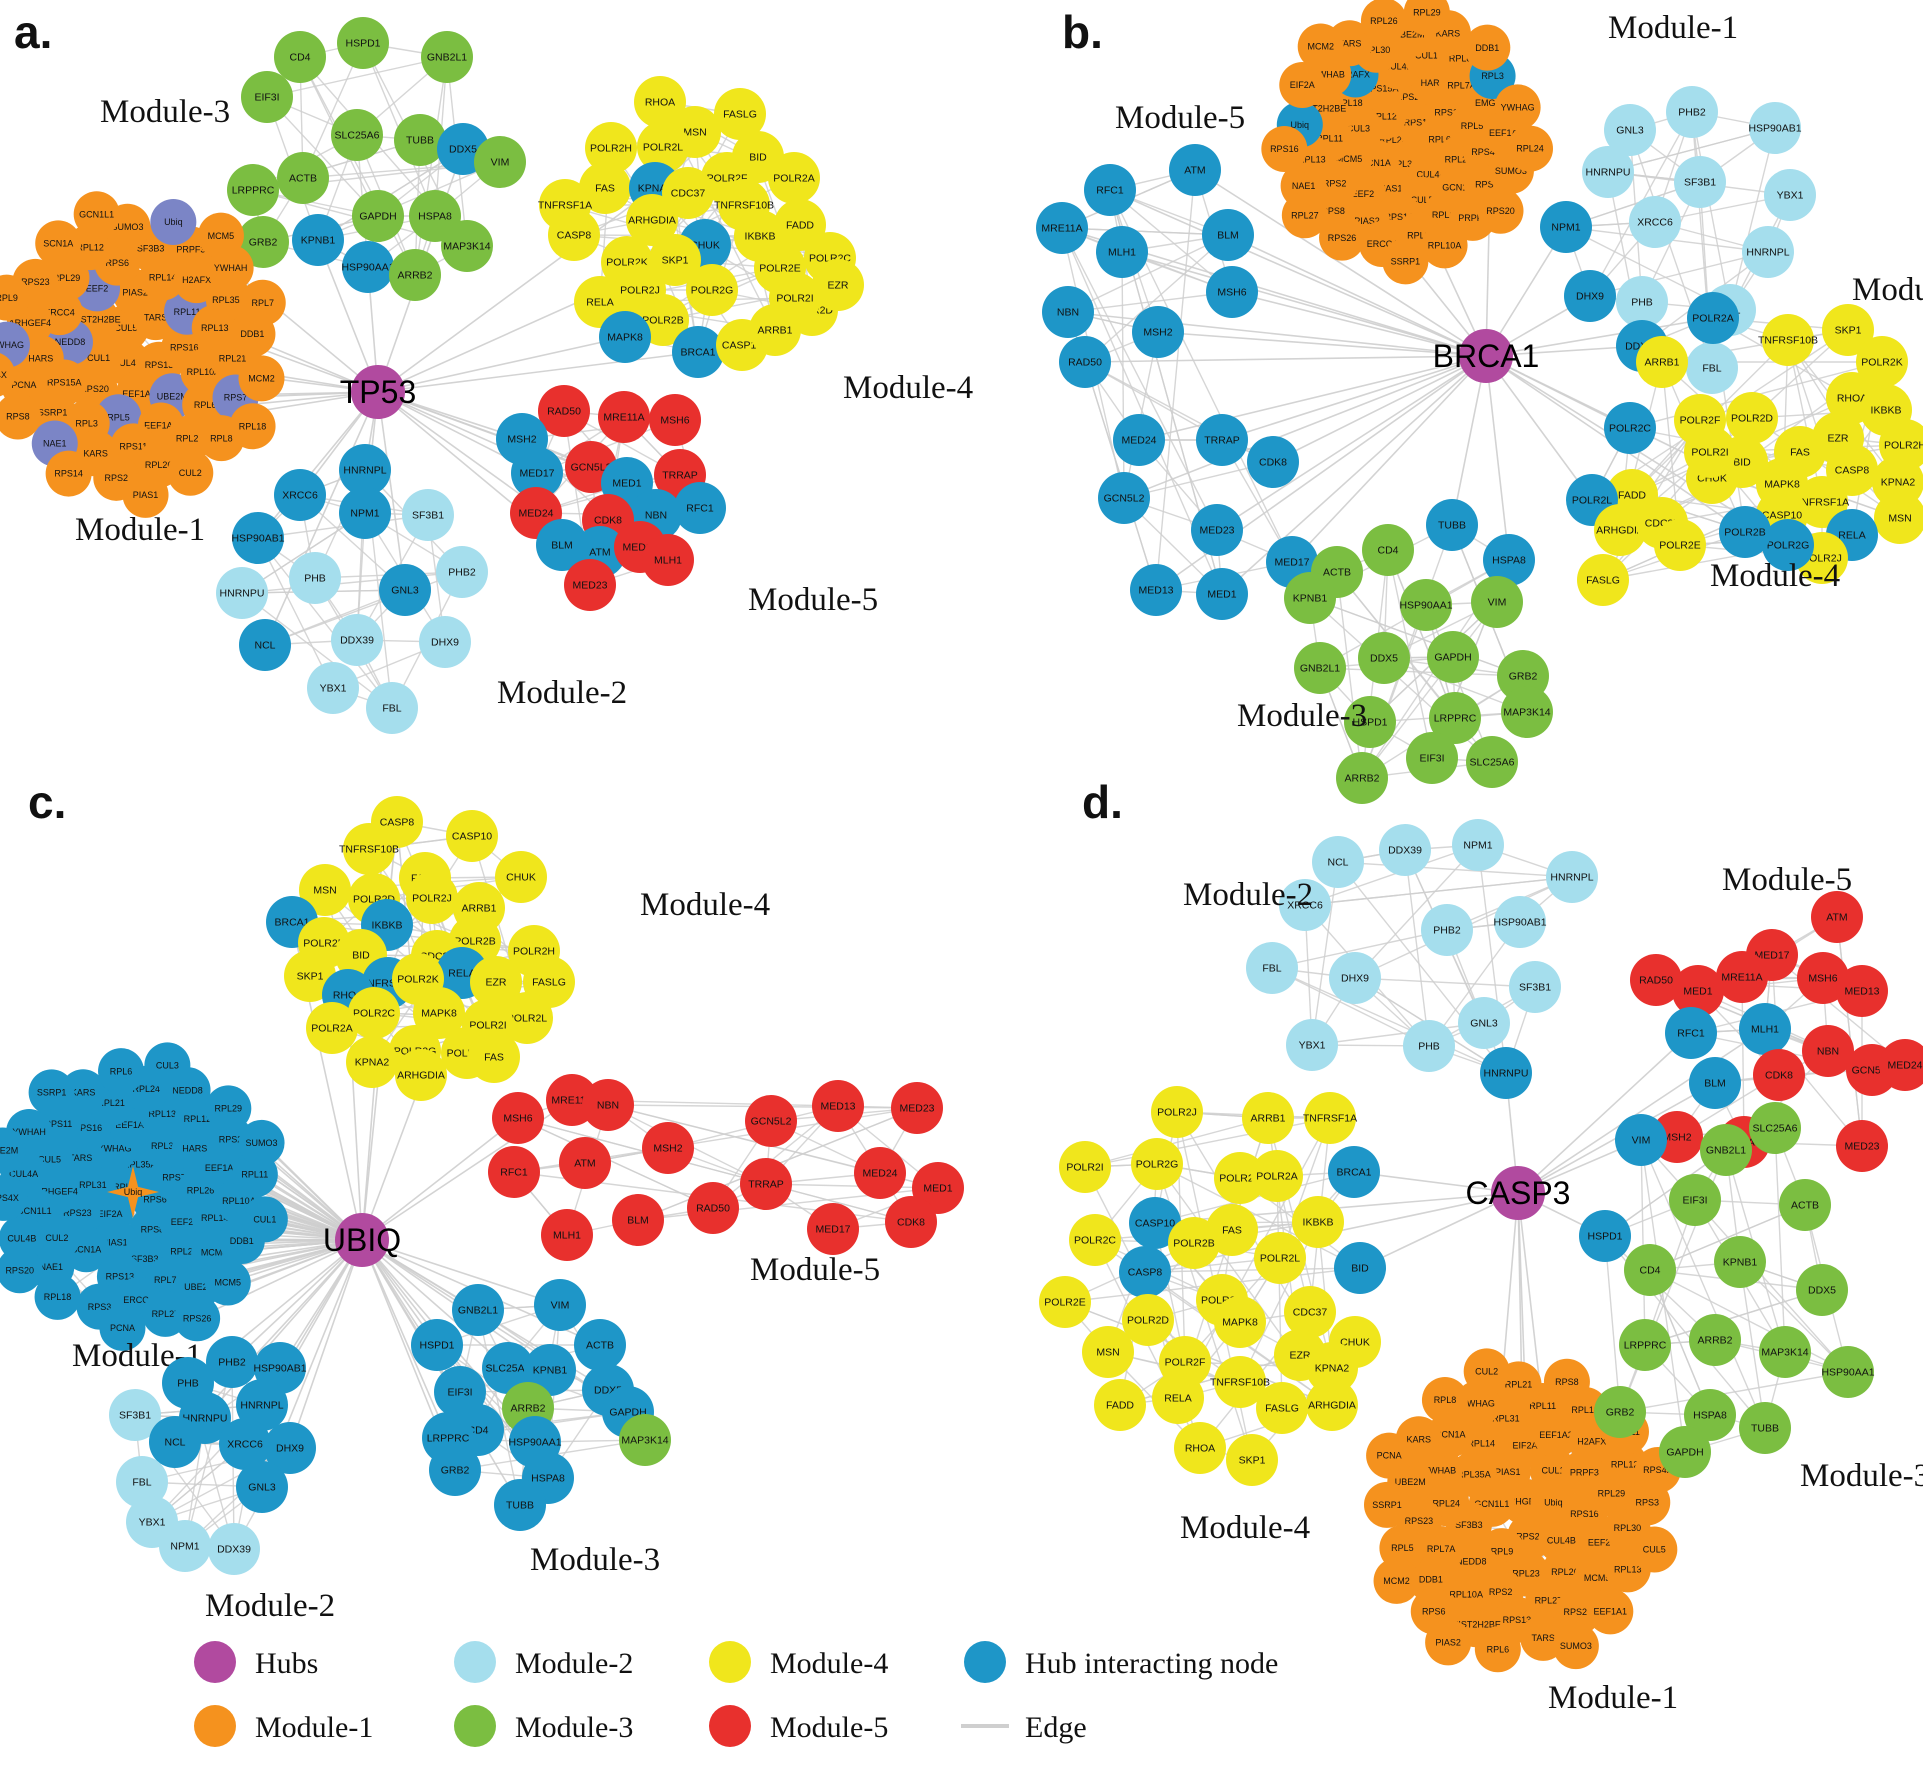  Describe the element at coordinates (833, 1229) in the screenshot. I see `node-MED17` at that location.